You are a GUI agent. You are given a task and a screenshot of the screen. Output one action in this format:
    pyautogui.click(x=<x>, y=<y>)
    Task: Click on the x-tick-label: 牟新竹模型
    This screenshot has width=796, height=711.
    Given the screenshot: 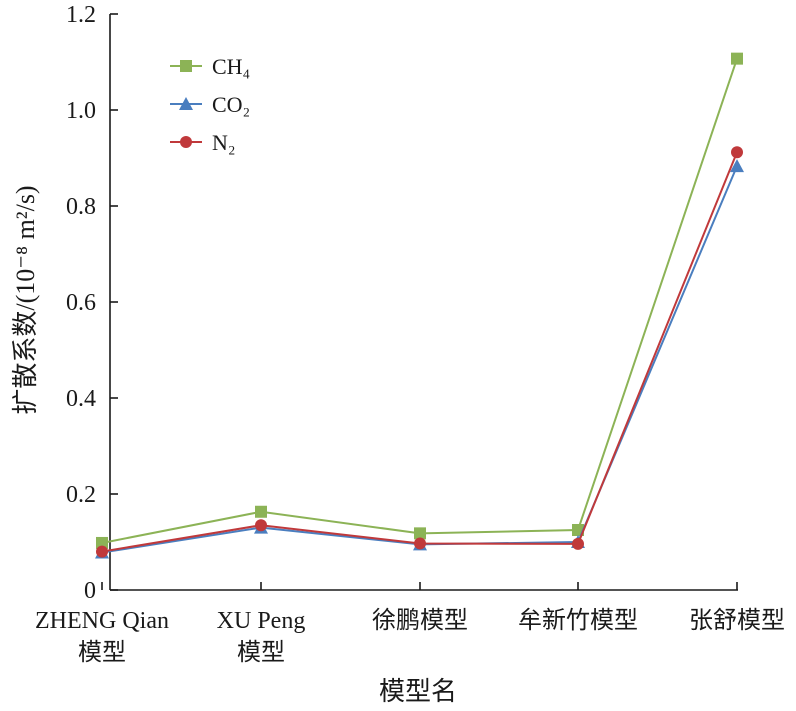 What is the action you would take?
    pyautogui.click(x=578, y=620)
    